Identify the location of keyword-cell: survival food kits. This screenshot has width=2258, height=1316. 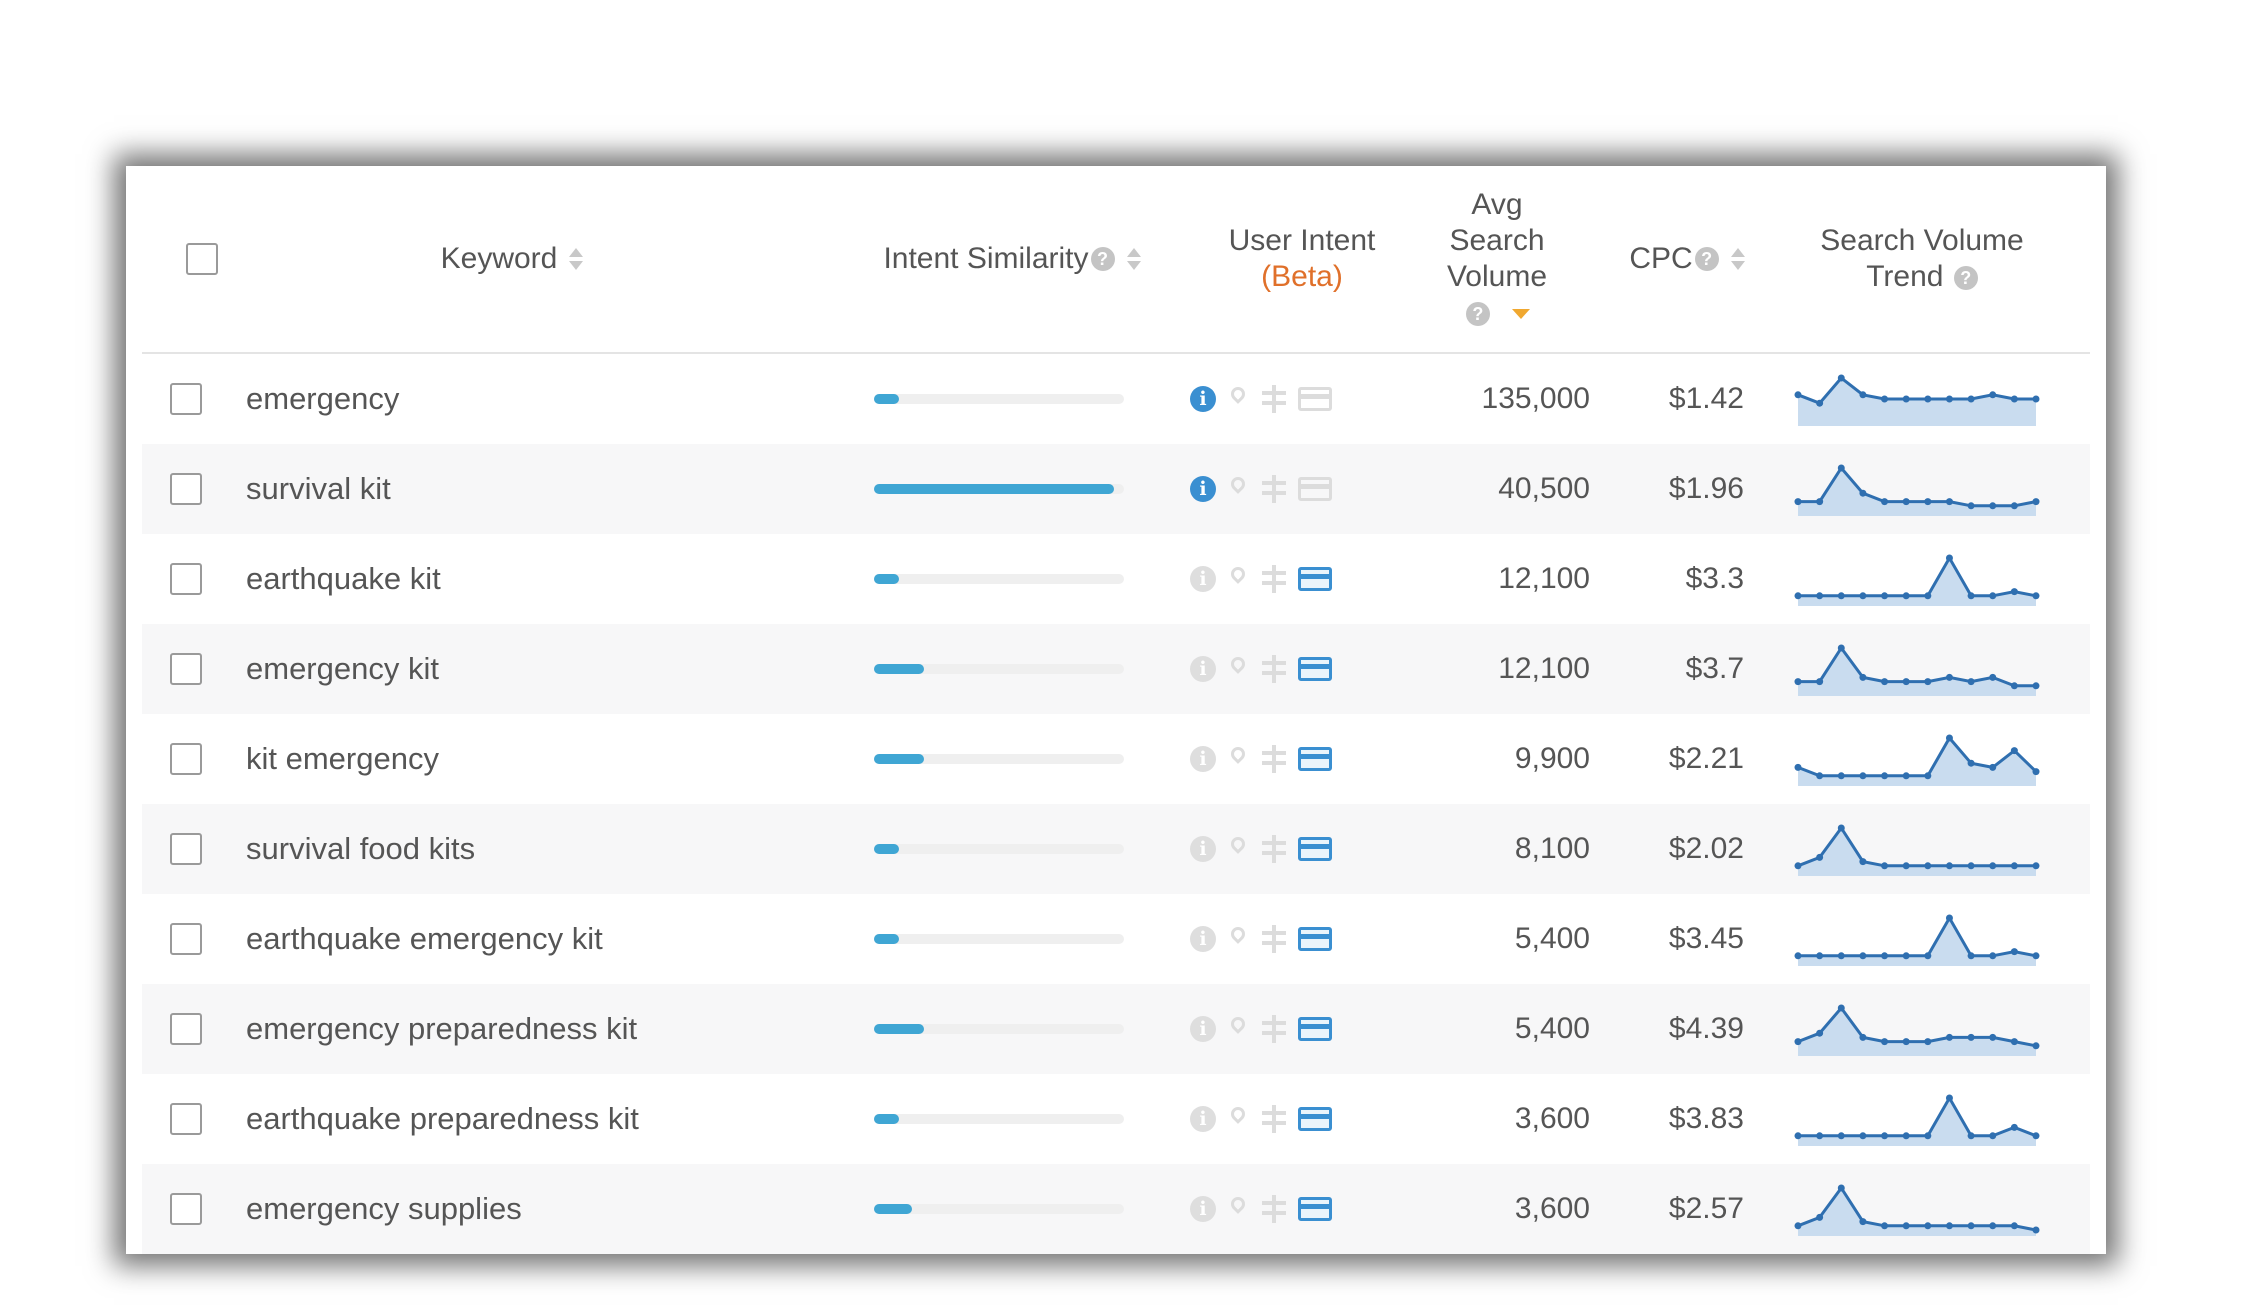
(361, 848).